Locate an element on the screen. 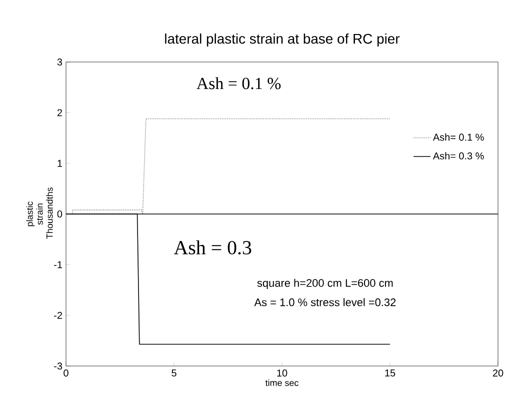 This screenshot has width=518, height=412. y-tick-label: 3 is located at coordinates (59, 62).